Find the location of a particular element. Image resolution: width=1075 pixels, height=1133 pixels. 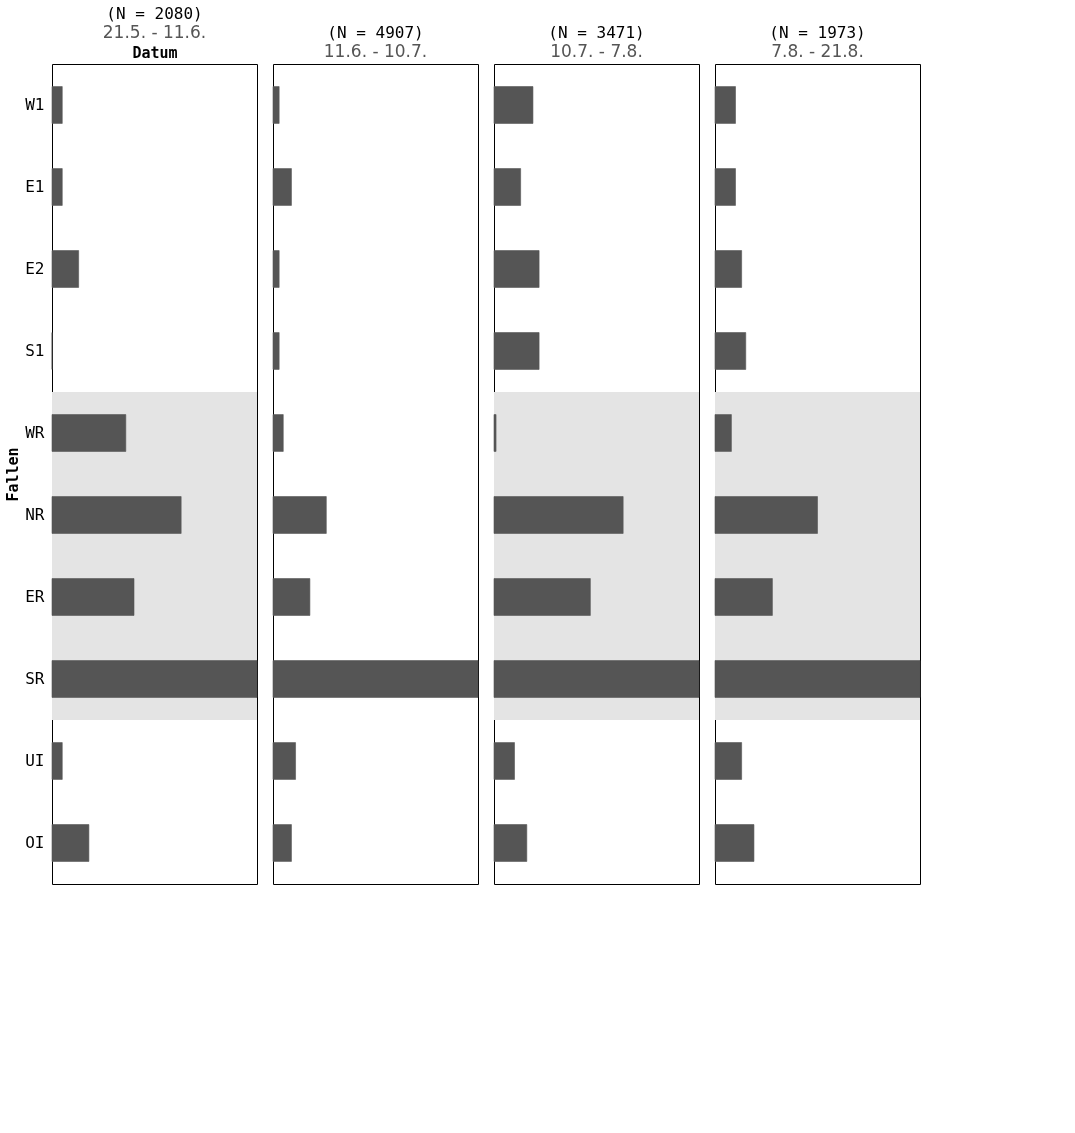

y-tick-label: UI is located at coordinates (35, 760).